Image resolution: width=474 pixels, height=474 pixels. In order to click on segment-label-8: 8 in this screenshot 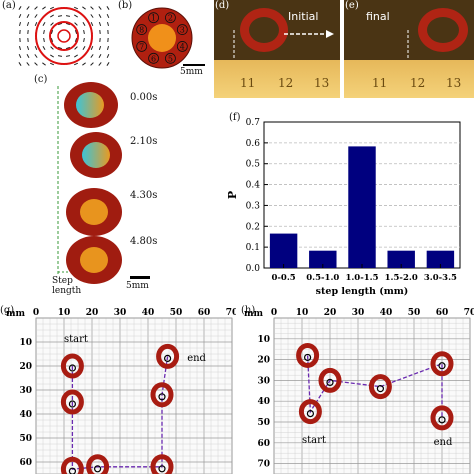, I will do `click(141, 30)`.